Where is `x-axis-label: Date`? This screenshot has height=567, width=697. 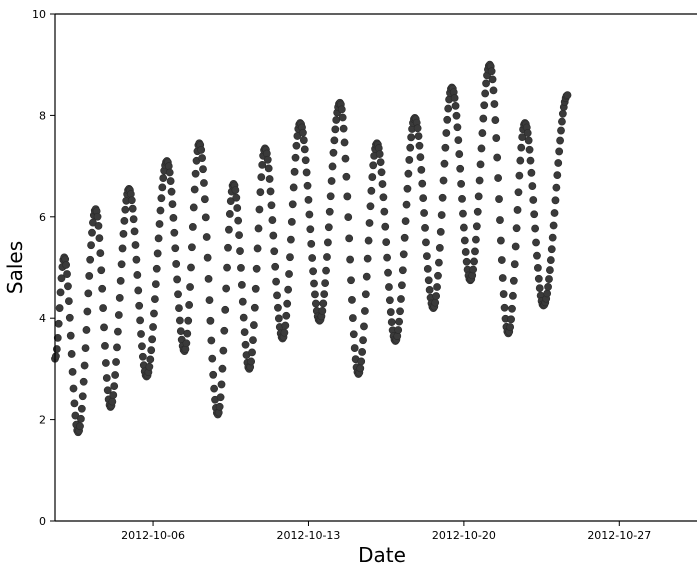
x-axis-label: Date is located at coordinates (382, 555).